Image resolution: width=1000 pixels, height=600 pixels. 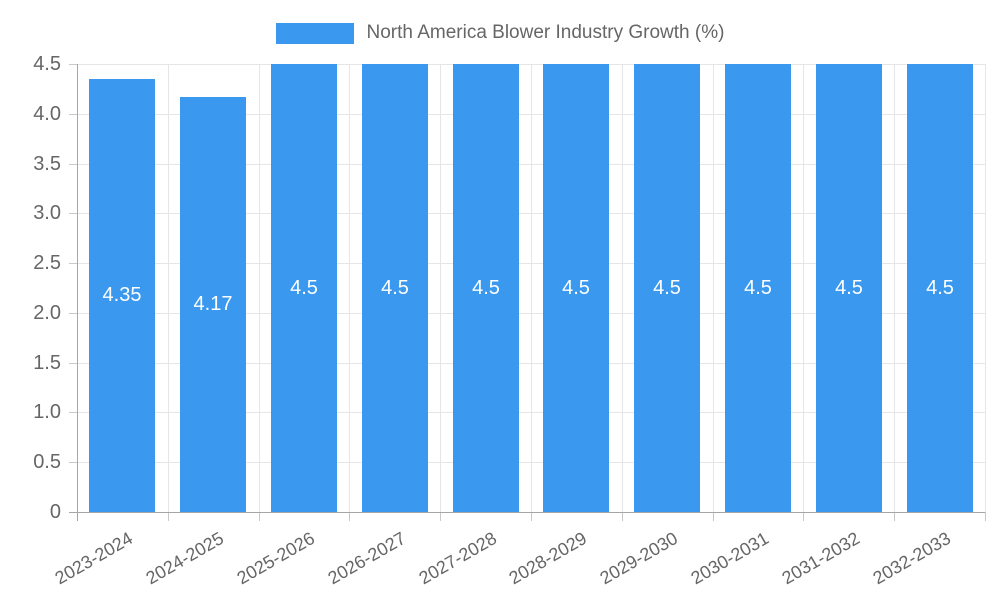 What do you see at coordinates (93, 558) in the screenshot?
I see `x-tick-label: 2023-2024` at bounding box center [93, 558].